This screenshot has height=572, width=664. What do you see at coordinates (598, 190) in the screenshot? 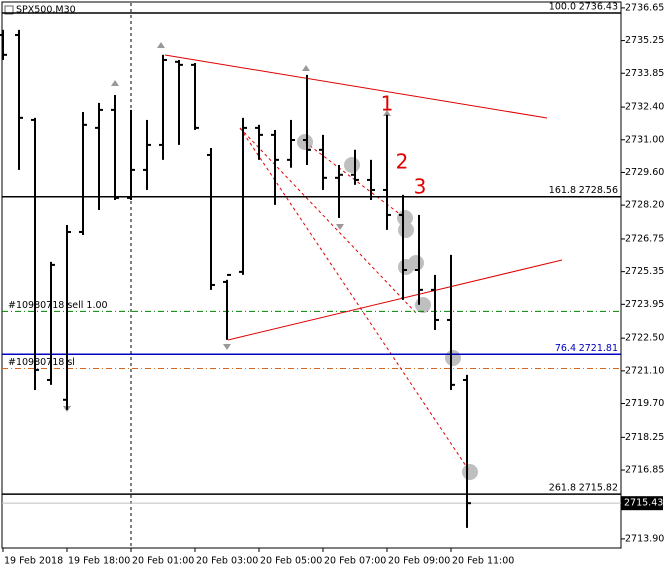
I see `level-value: 2728.56` at bounding box center [598, 190].